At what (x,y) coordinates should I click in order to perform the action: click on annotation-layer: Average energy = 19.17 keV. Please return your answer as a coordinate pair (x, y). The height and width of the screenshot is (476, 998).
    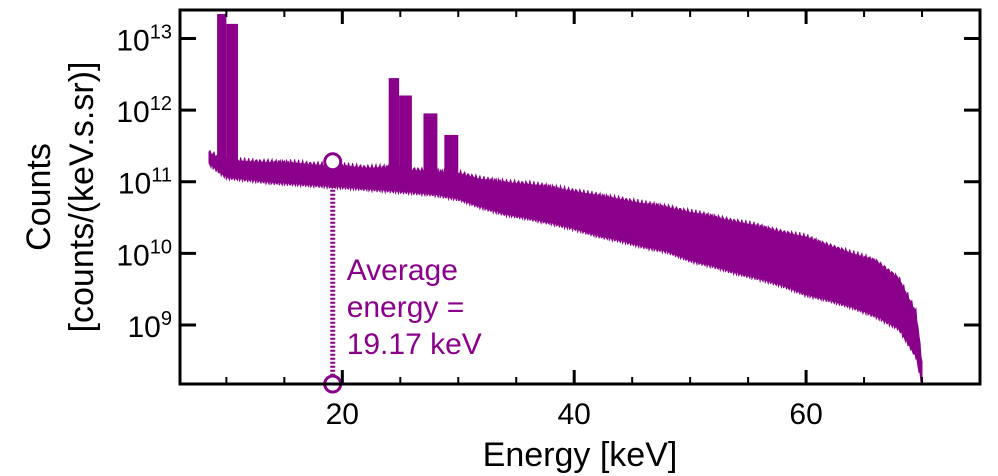
    Looking at the image, I should click on (402, 273).